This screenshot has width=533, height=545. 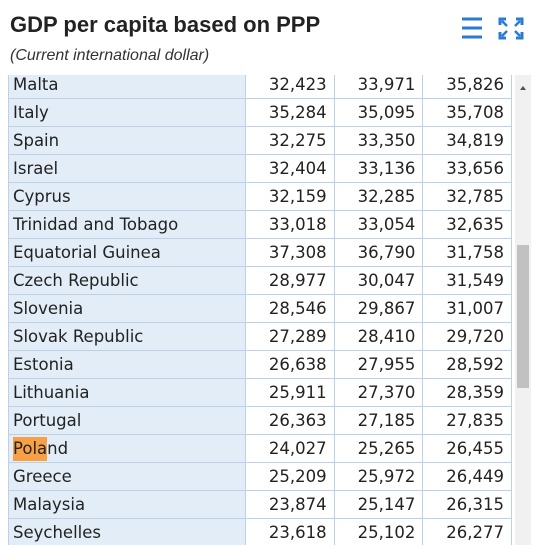 What do you see at coordinates (290, 364) in the screenshot?
I see `value-cell: 26,638` at bounding box center [290, 364].